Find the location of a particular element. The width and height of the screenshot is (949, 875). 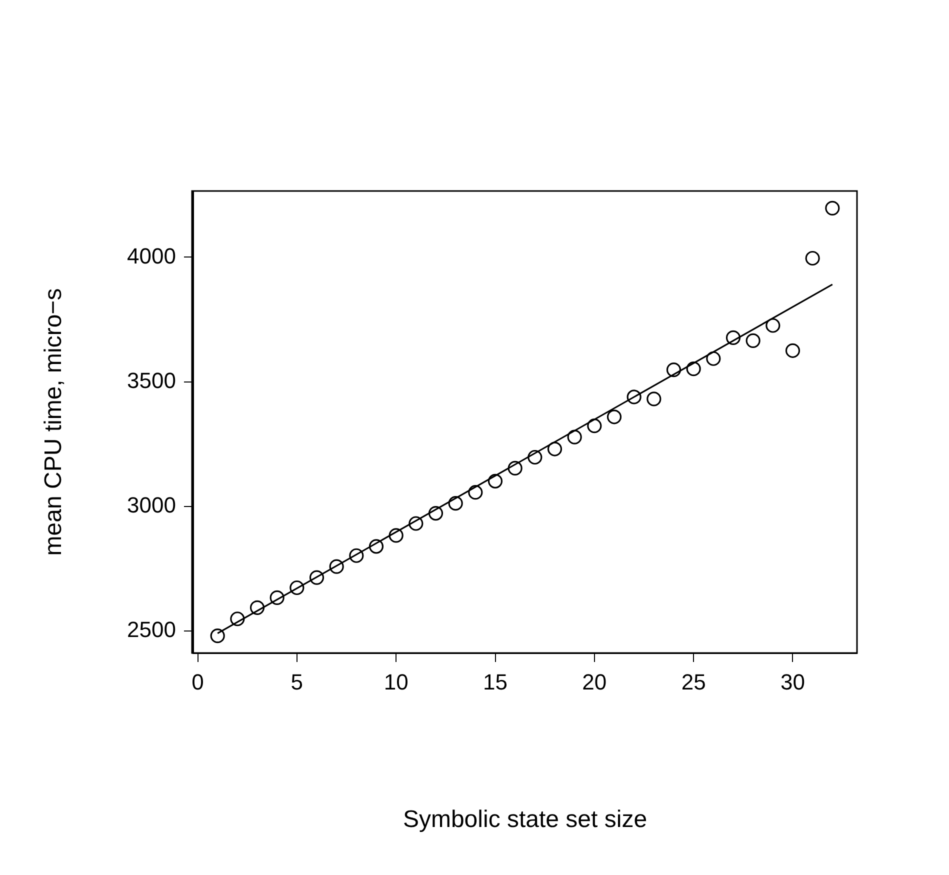

x-tick-label: 20 is located at coordinates (594, 681).